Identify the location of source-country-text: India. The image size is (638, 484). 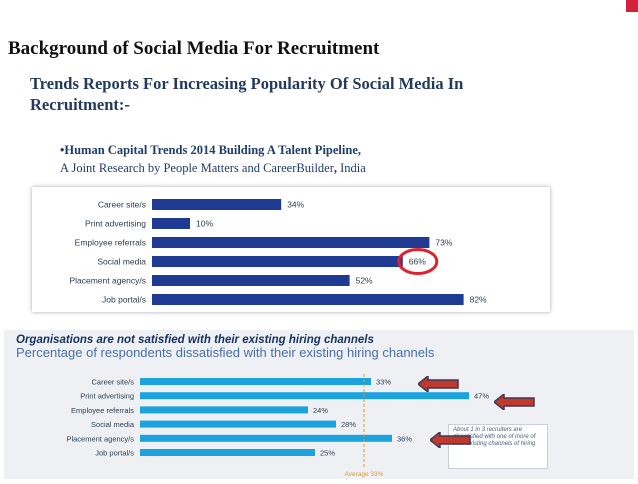
(351, 168).